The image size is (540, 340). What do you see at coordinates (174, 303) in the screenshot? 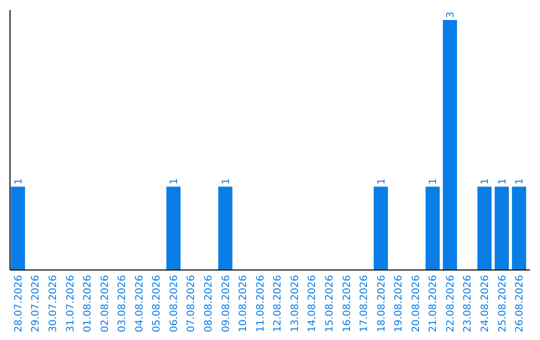
I see `x-tick-label: 06.08.2026` at bounding box center [174, 303].